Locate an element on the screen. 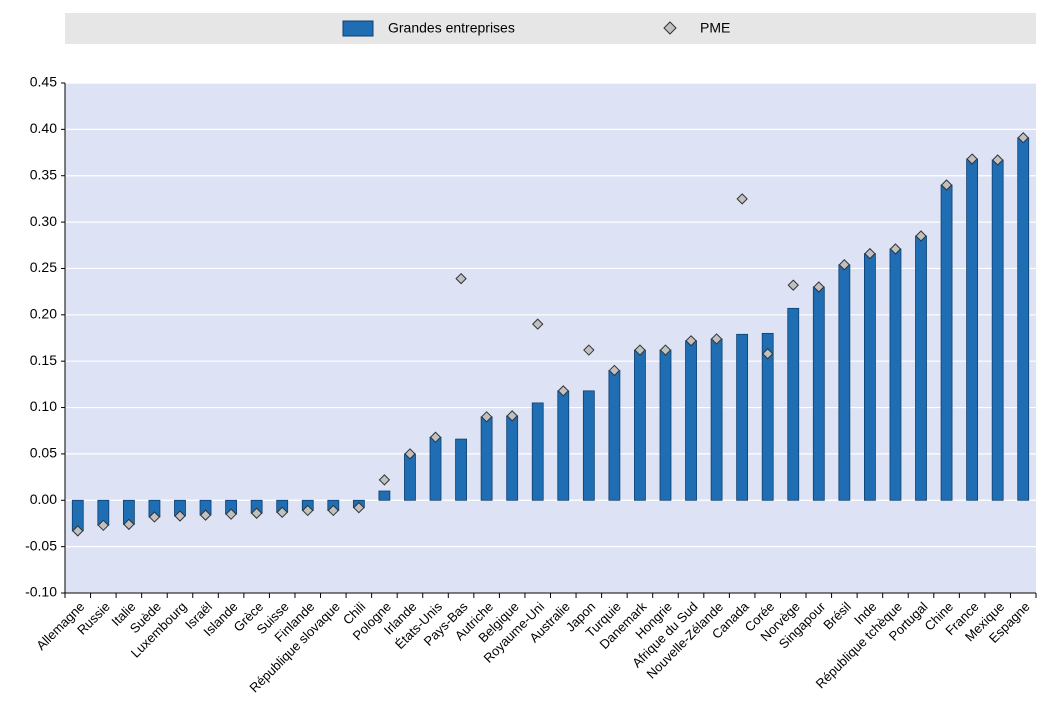 The image size is (1038, 724). x-tick-label: Brésil is located at coordinates (837, 616).